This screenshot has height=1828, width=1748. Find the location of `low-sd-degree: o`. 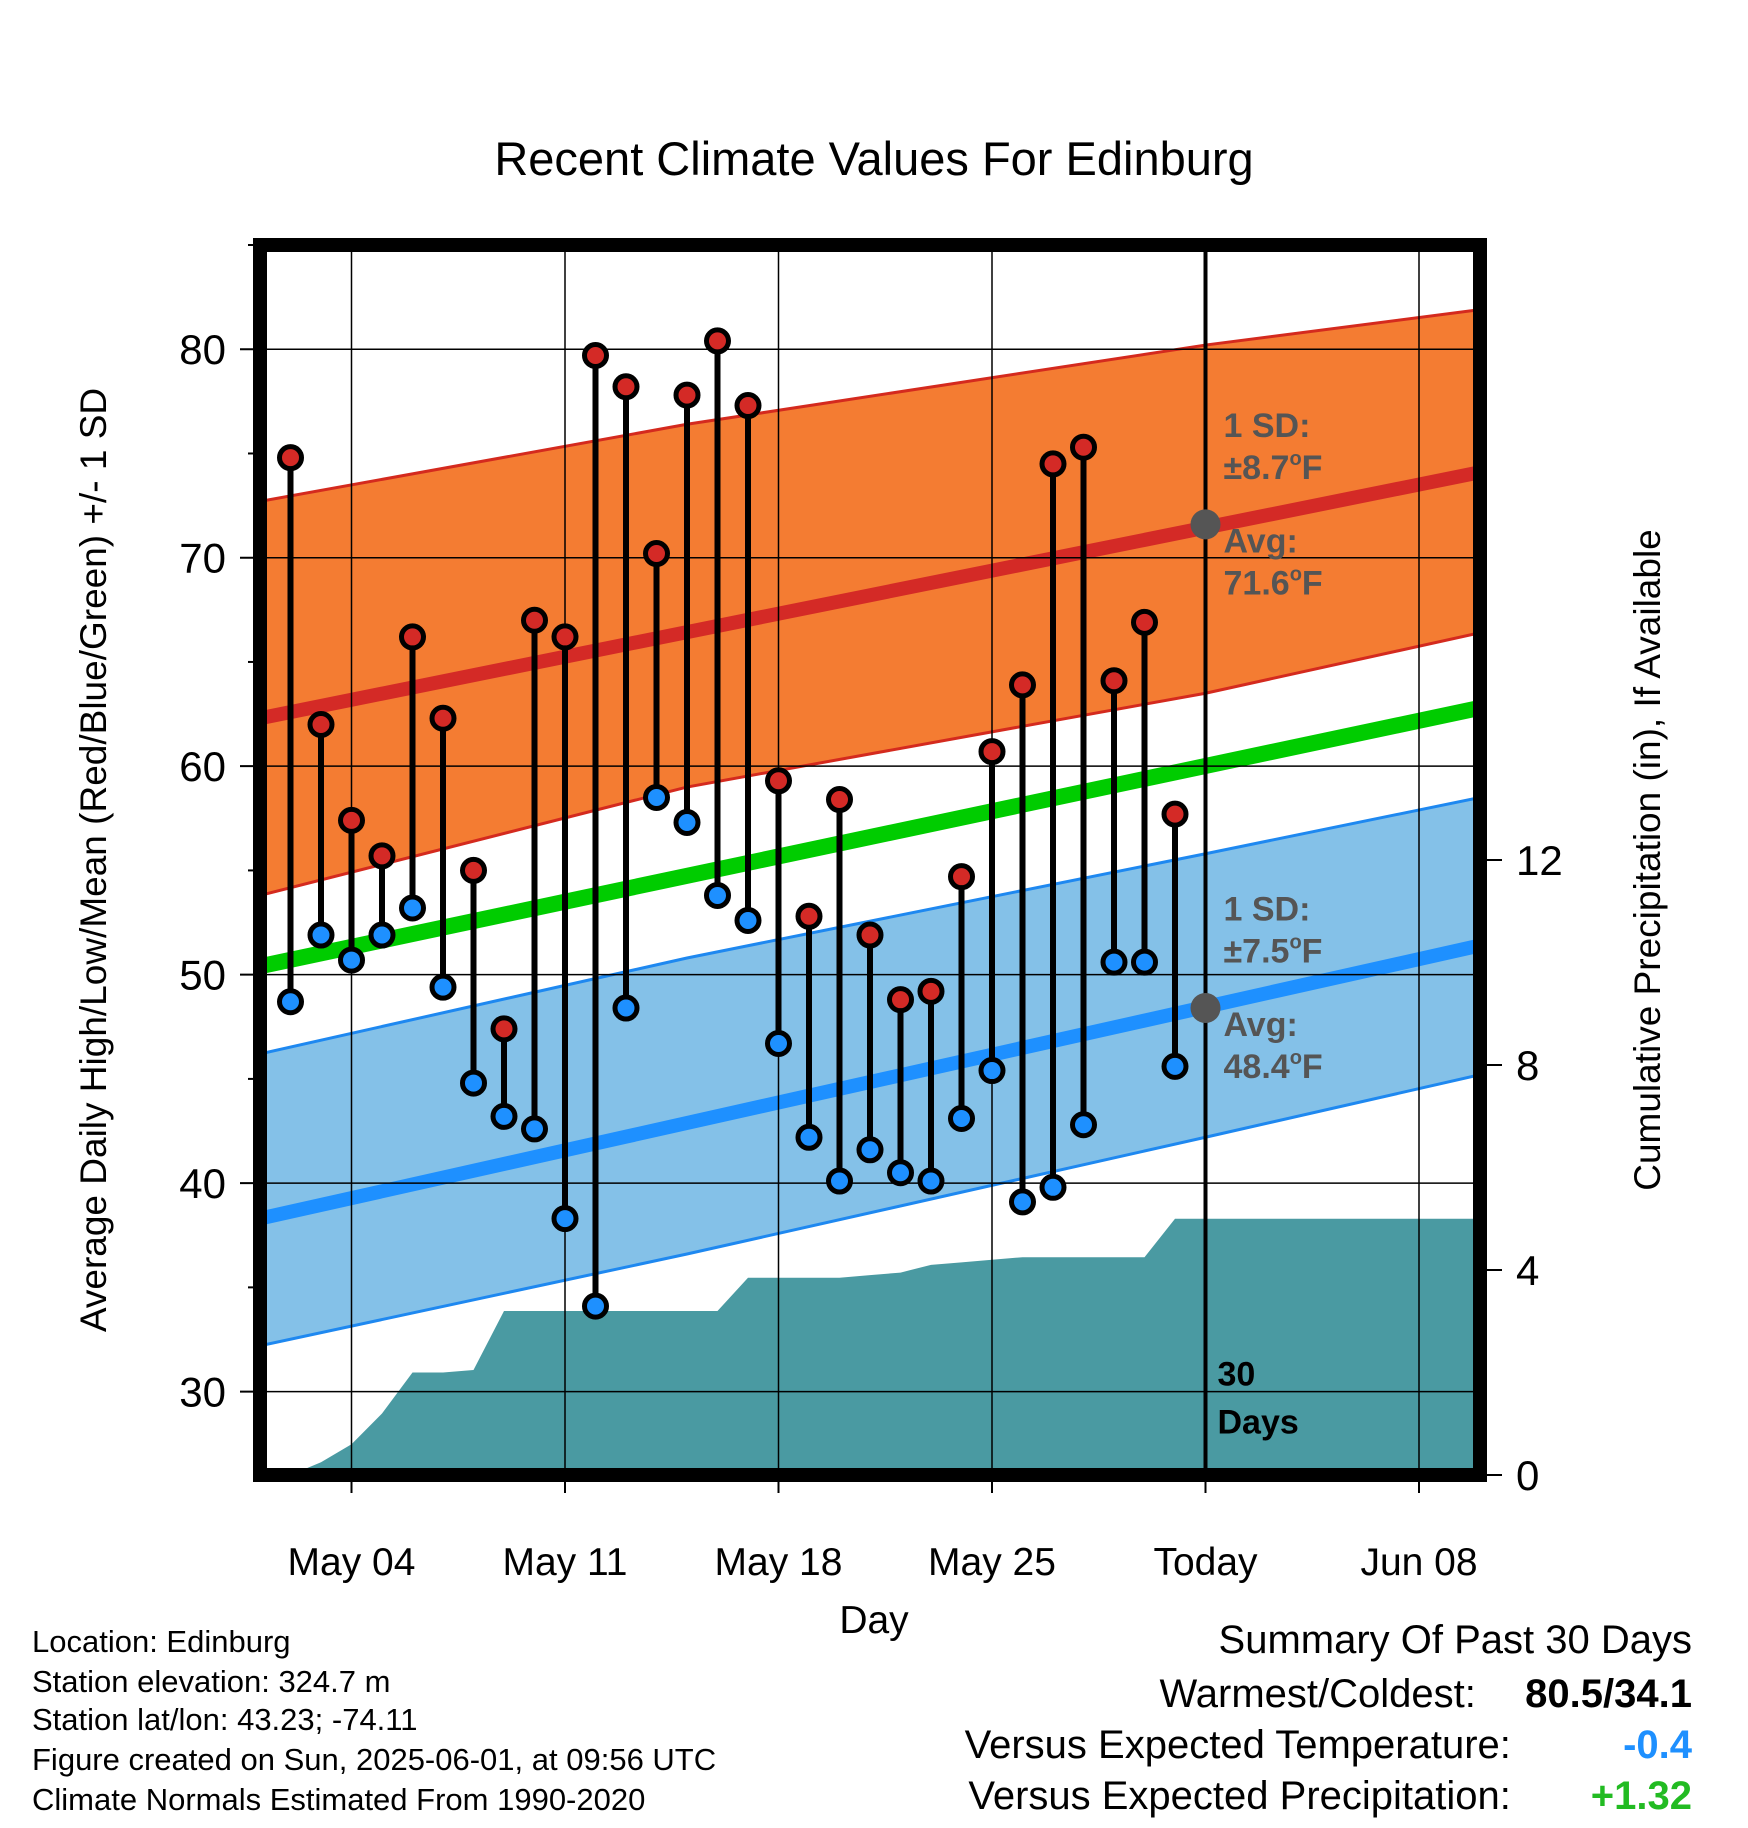

low-sd-degree: o is located at coordinates (1295, 942).